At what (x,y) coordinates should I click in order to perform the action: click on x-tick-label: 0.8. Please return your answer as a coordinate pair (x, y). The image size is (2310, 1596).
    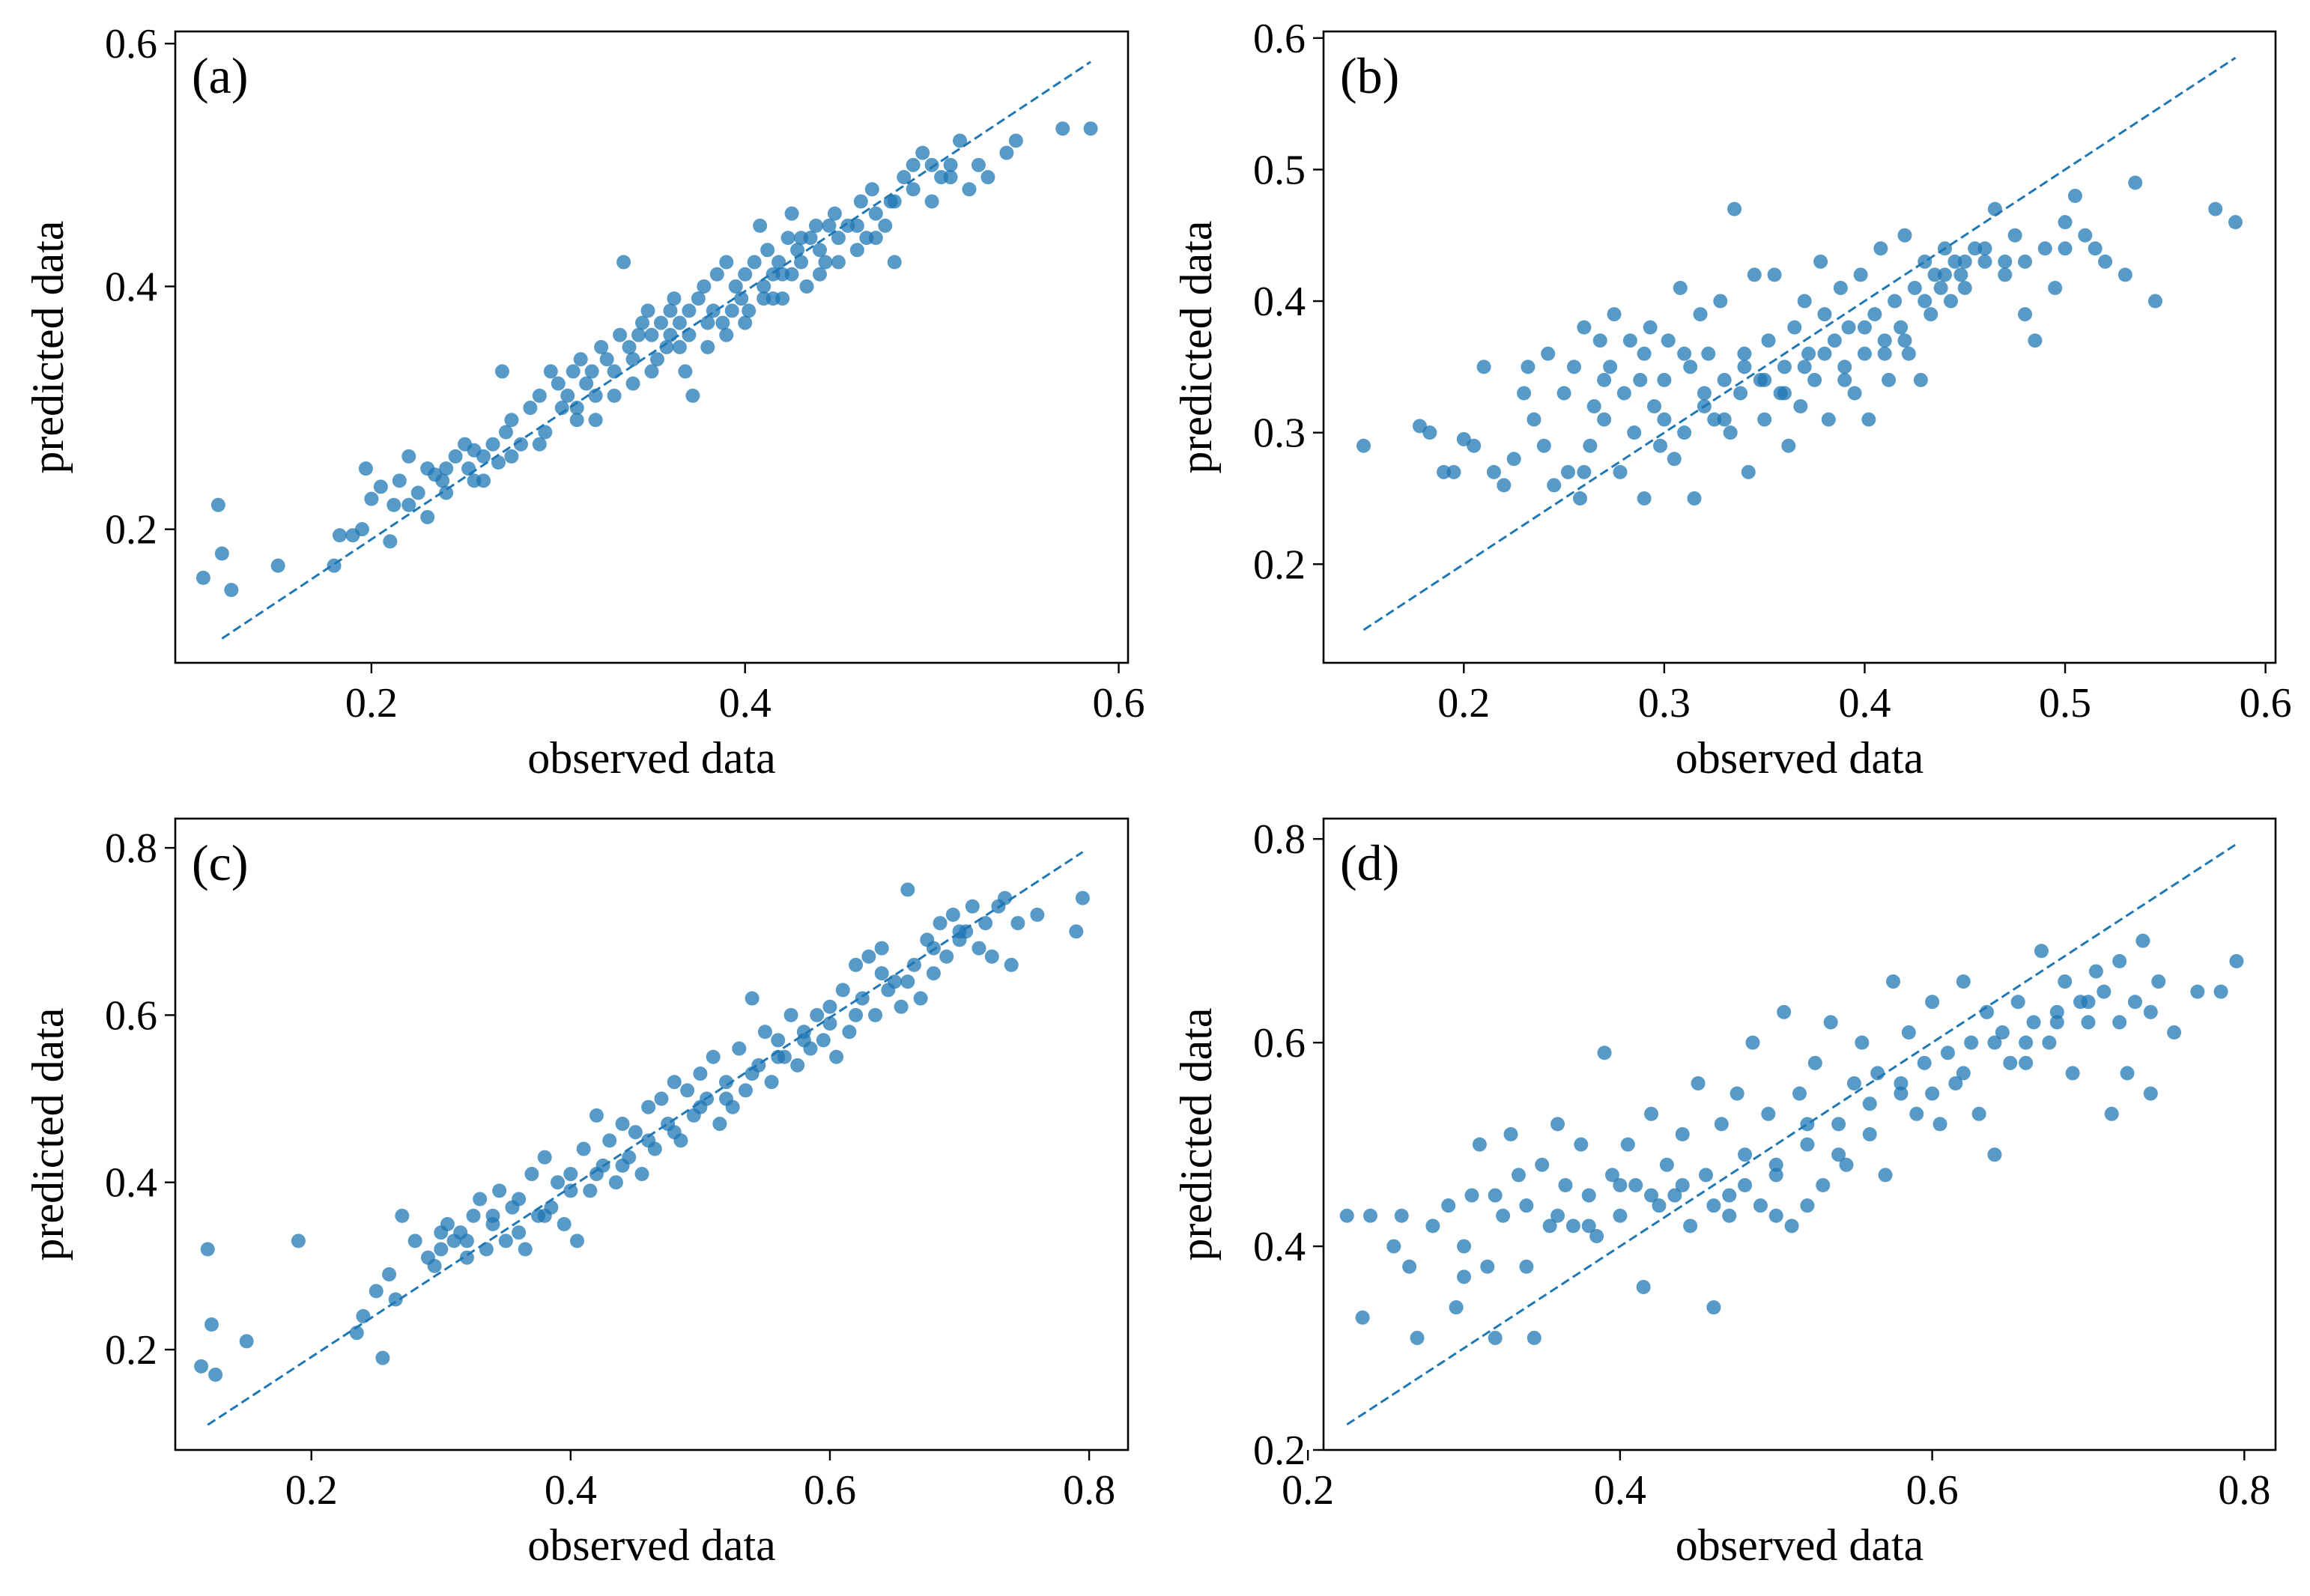
    Looking at the image, I should click on (2244, 1490).